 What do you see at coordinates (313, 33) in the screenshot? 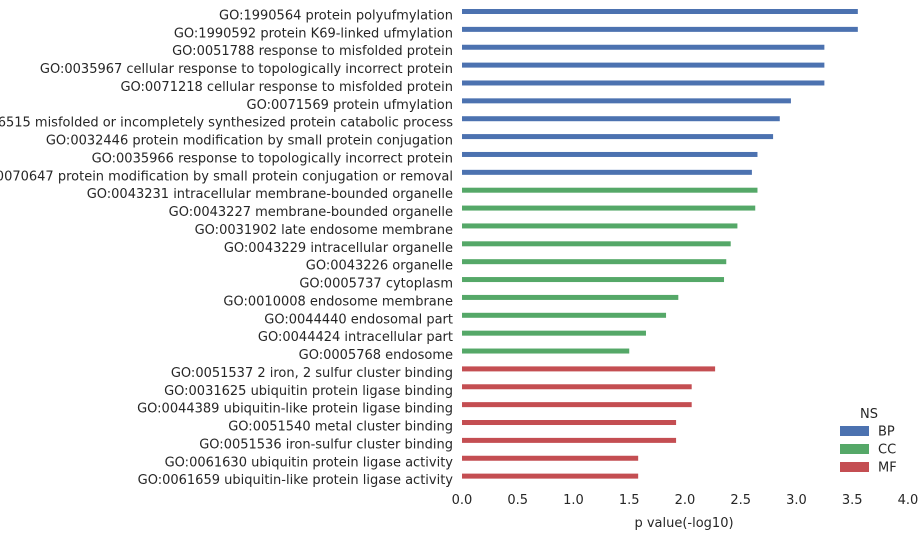
I see `y-tick-label: GO:1990592 protein K69-linked ufmylation` at bounding box center [313, 33].